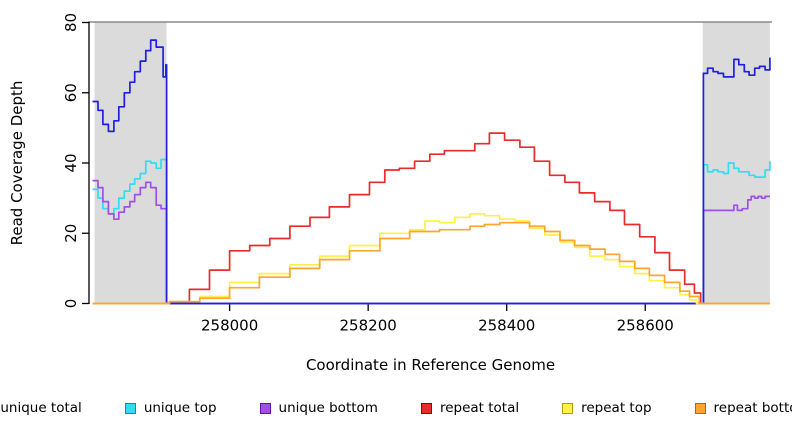 The height and width of the screenshot is (432, 792). I want to click on legend-label-unique-top: unique top, so click(180, 408).